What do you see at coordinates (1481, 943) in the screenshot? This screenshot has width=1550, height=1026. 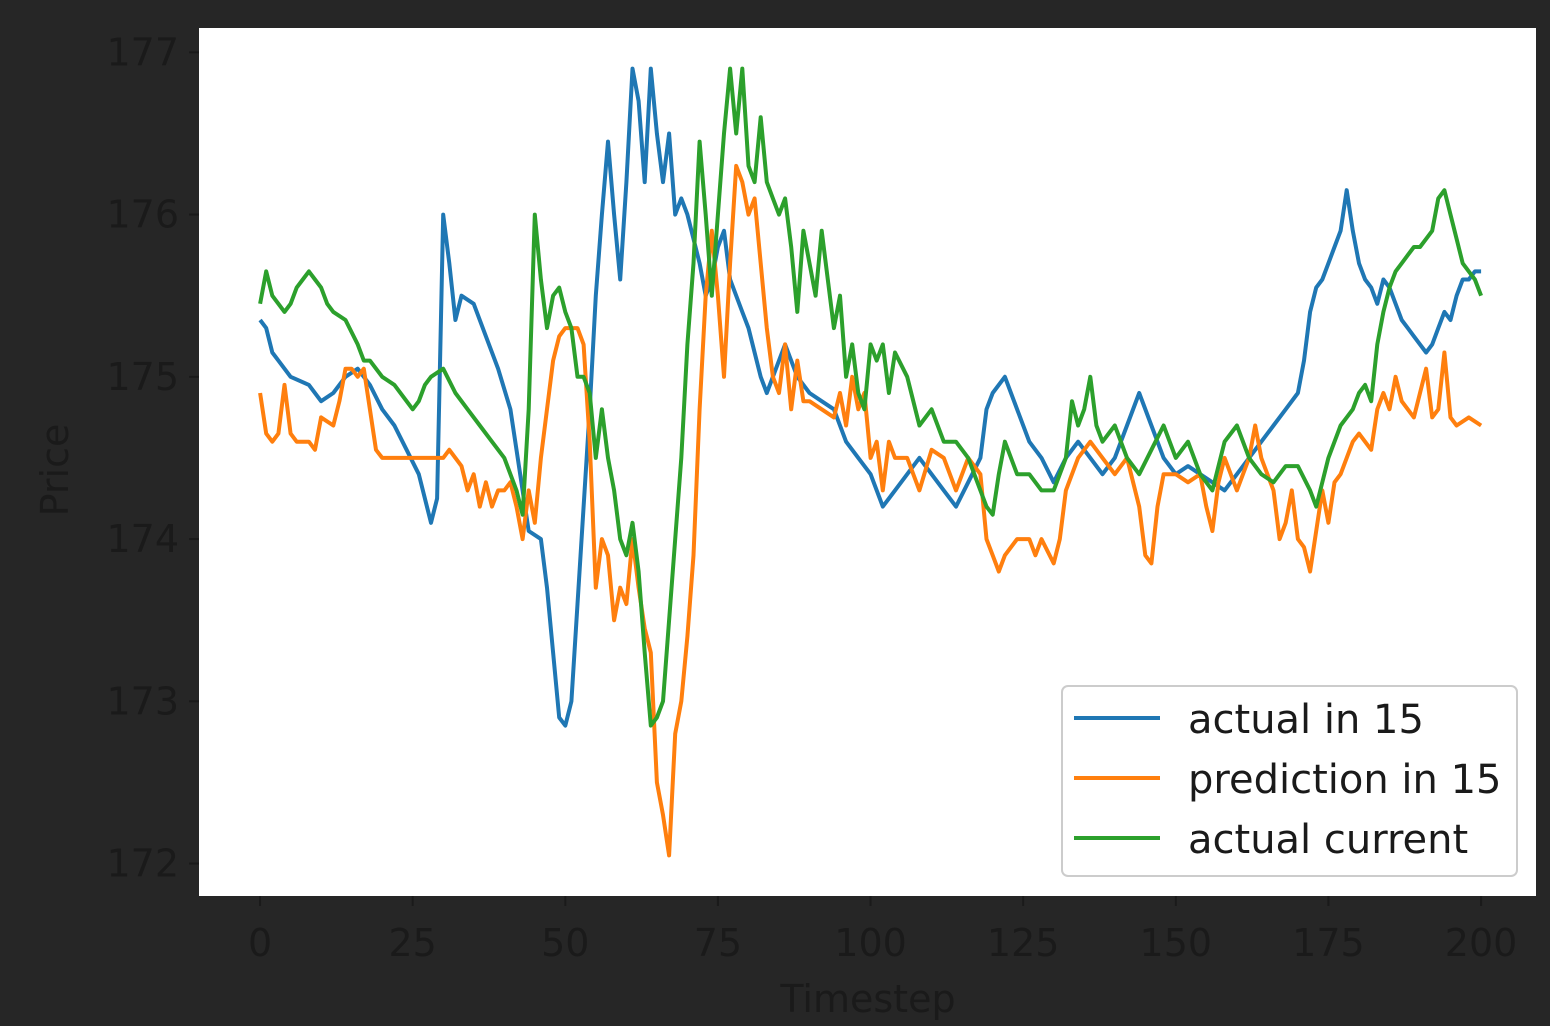 I see `x-tick-label: 200` at bounding box center [1481, 943].